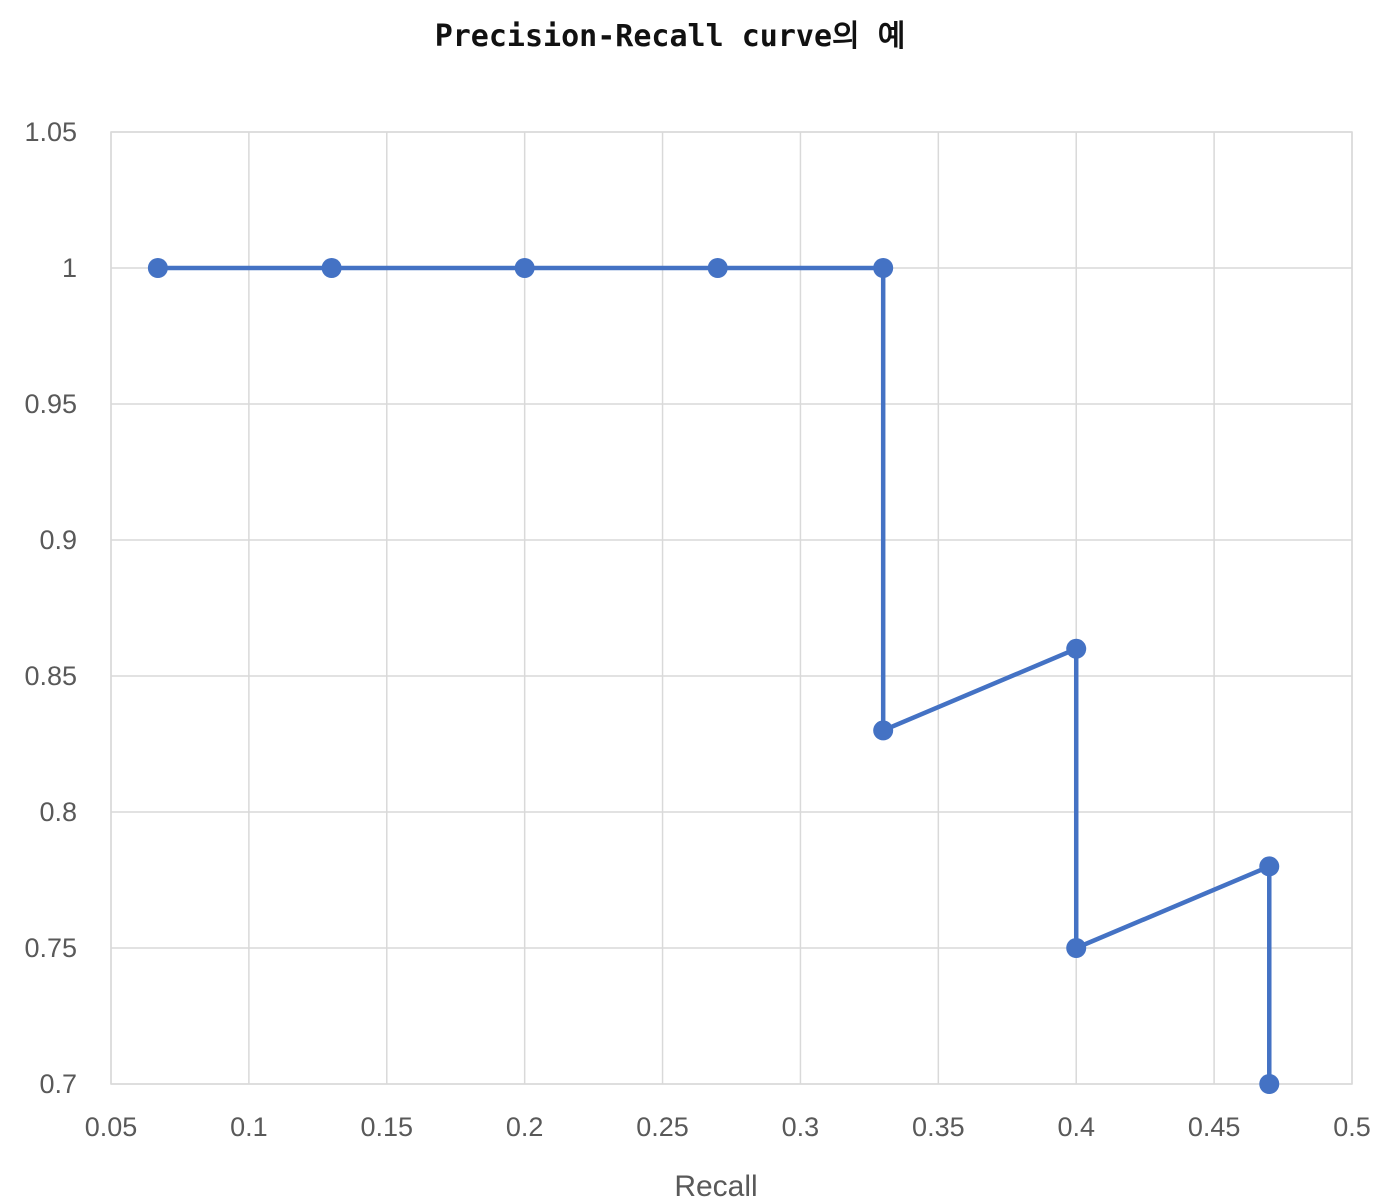  What do you see at coordinates (715, 1186) in the screenshot?
I see `x-axis-label: Recall` at bounding box center [715, 1186].